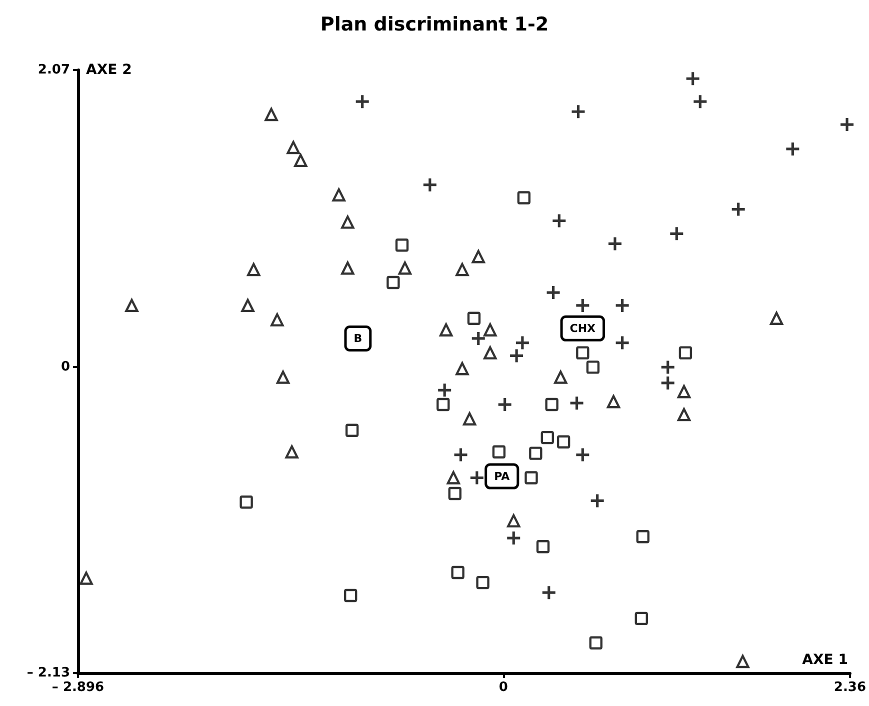  What do you see at coordinates (825, 660) in the screenshot?
I see `x-axis-title: AXE 1` at bounding box center [825, 660].